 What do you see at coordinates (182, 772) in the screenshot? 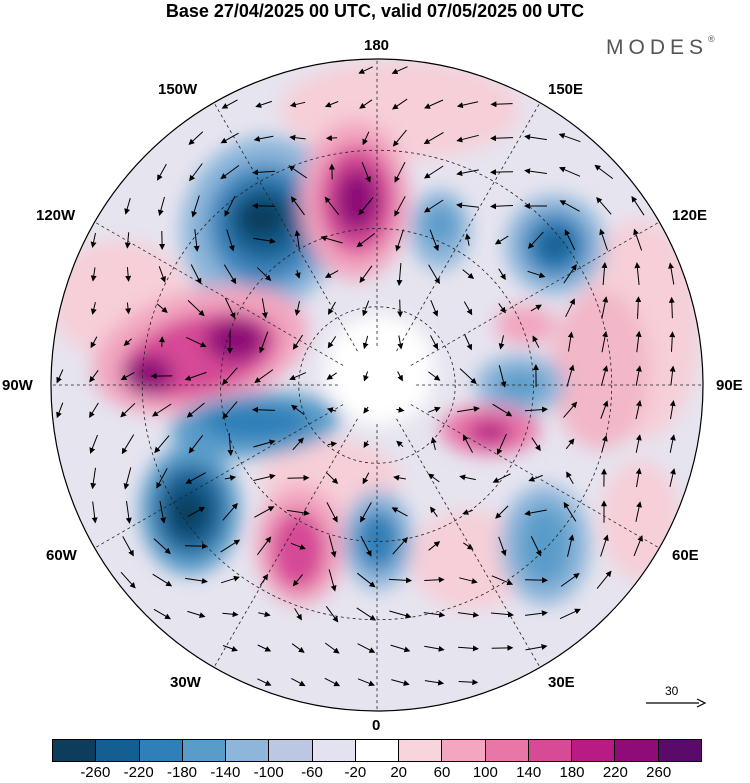
I see `colorbar-tick-label: -180` at bounding box center [182, 772].